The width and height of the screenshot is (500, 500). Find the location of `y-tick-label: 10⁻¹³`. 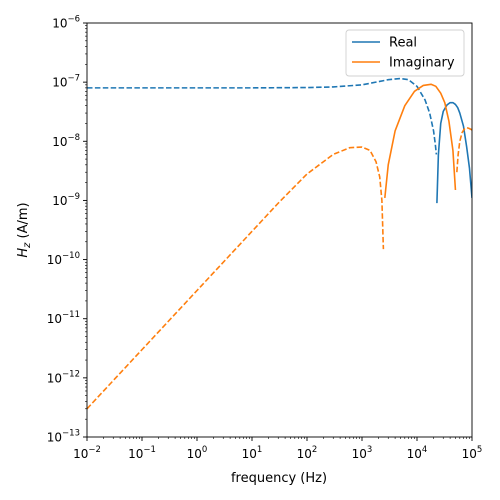

y-tick-label: 10⁻¹³ is located at coordinates (63, 437).